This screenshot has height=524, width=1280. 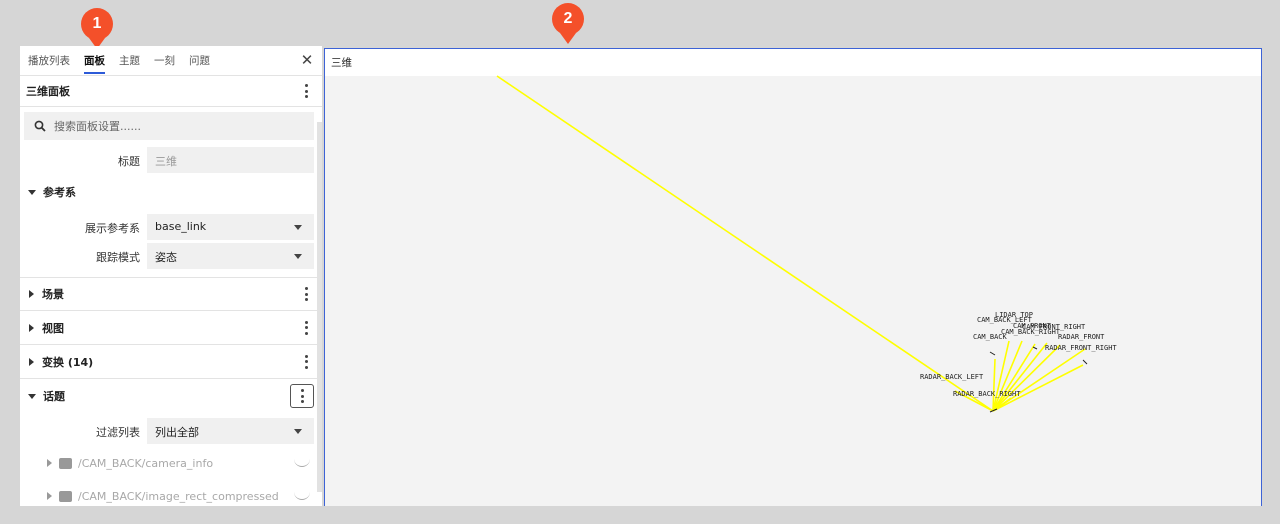 What do you see at coordinates (990, 337) in the screenshot?
I see `frame-label: CAM_BACK` at bounding box center [990, 337].